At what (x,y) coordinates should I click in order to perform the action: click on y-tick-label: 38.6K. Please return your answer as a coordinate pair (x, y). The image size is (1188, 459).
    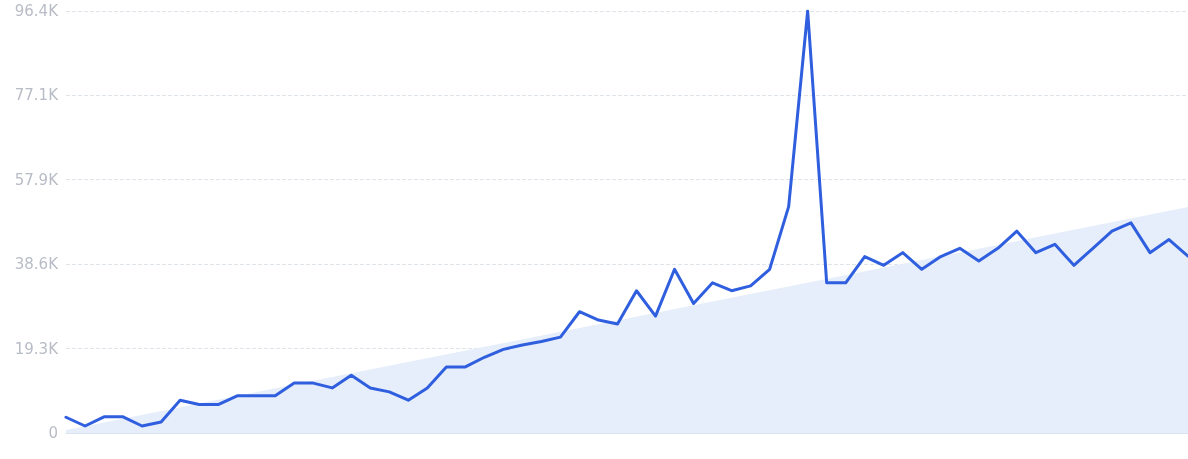
    Looking at the image, I should click on (37, 264).